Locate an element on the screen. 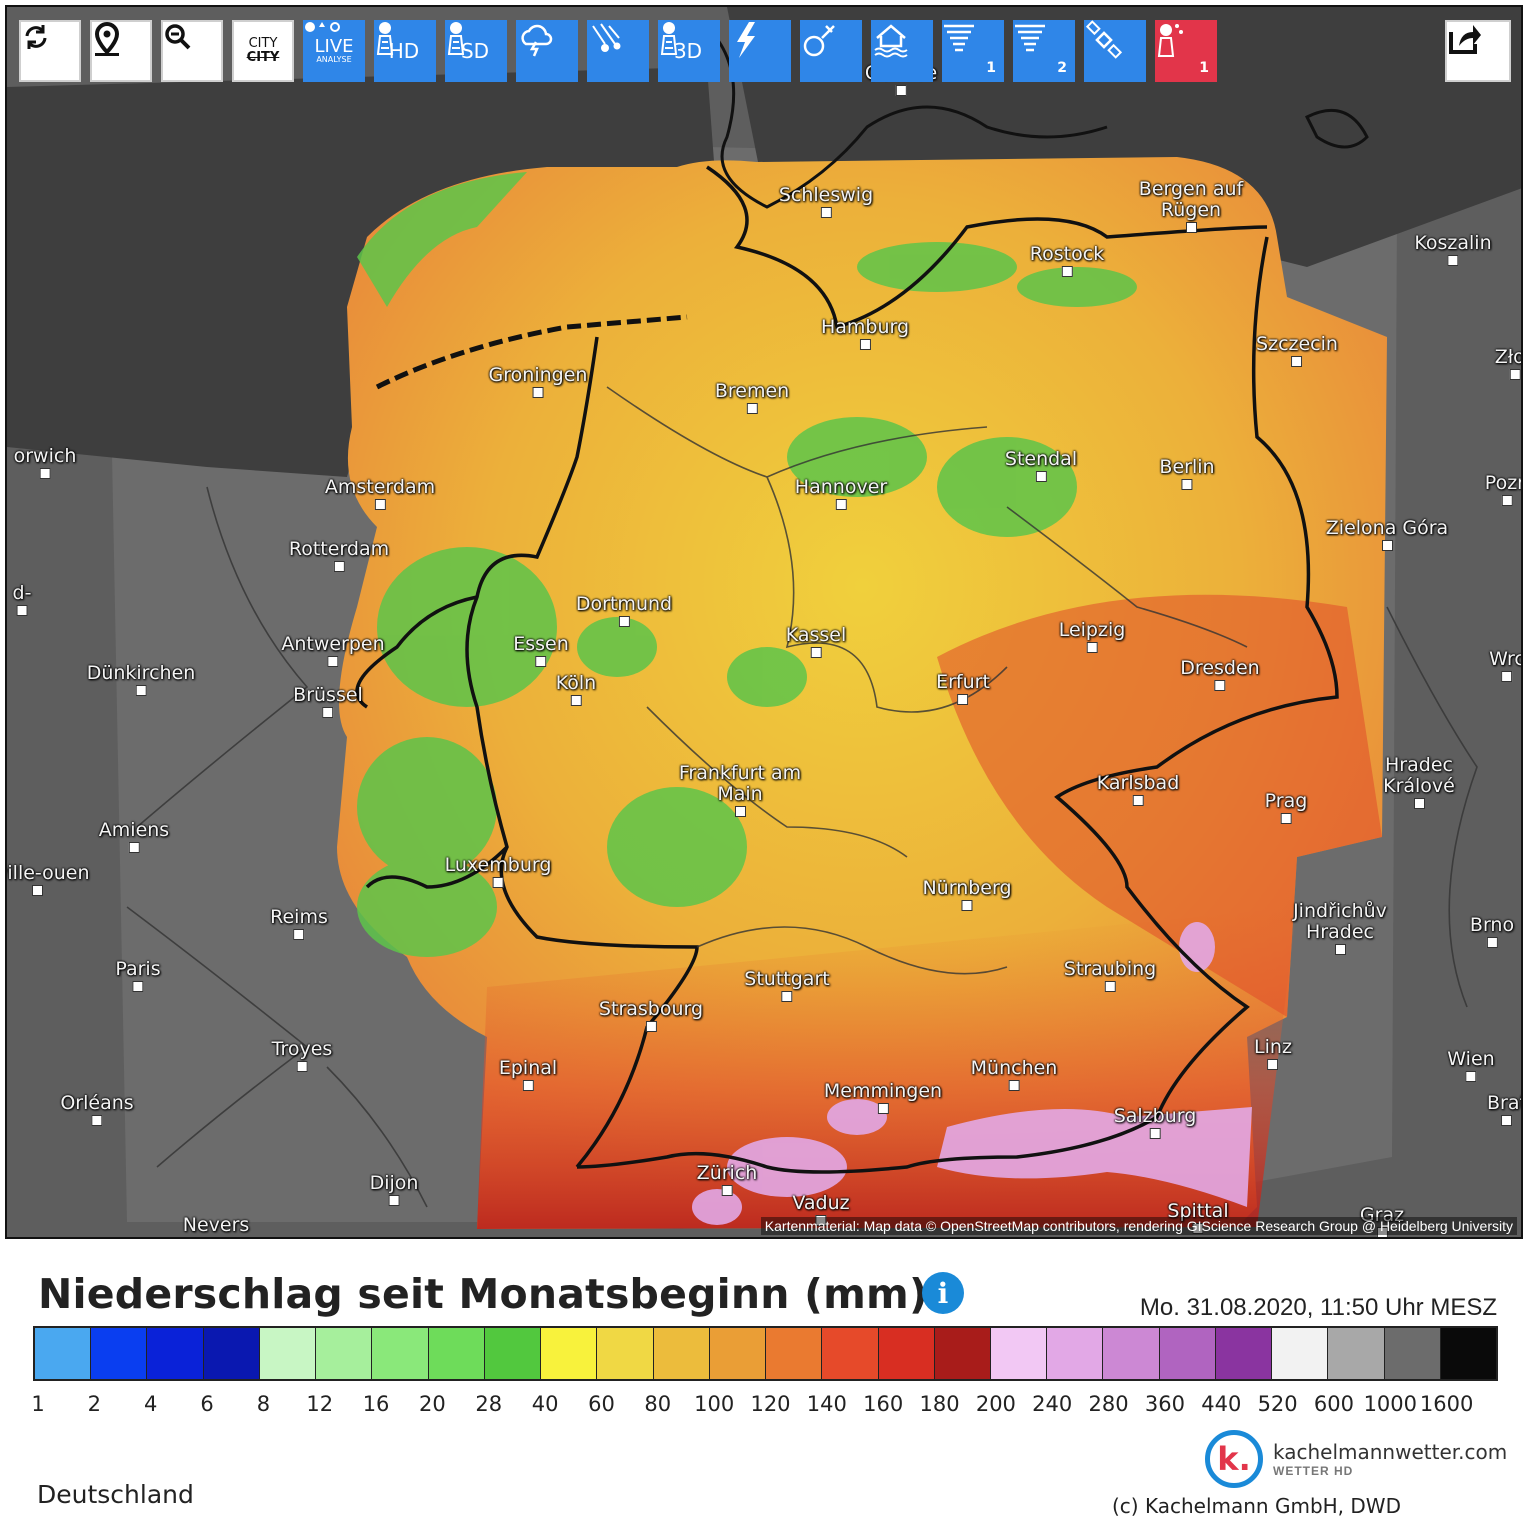  city-label: Dijon is located at coordinates (394, 1189).